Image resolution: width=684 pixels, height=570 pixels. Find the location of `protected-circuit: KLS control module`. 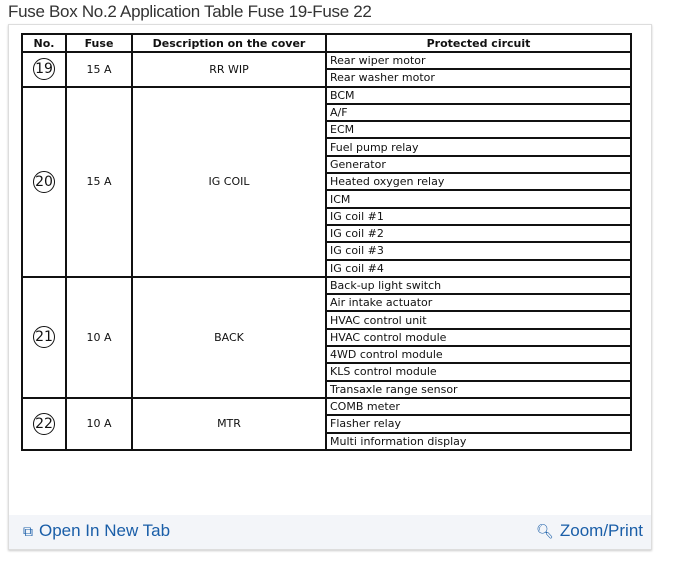

protected-circuit: KLS control module is located at coordinates (478, 372).